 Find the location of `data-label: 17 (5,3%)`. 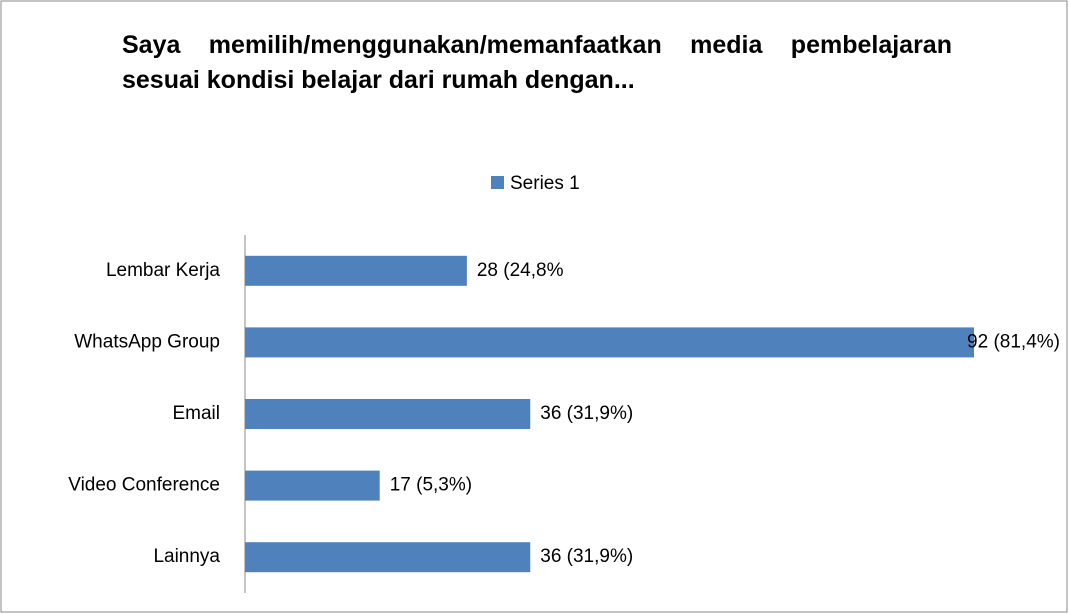

data-label: 17 (5,3%) is located at coordinates (431, 485).